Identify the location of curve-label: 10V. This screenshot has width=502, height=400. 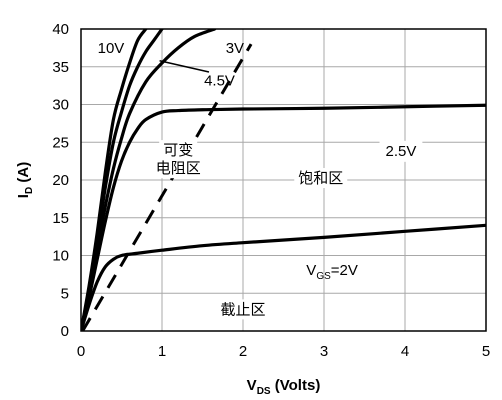
(111, 48).